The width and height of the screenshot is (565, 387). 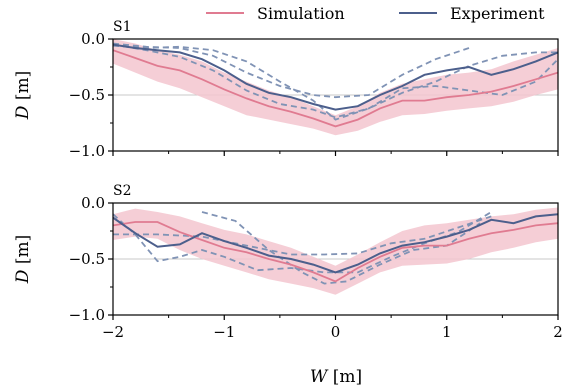 What do you see at coordinates (301, 13) in the screenshot?
I see `legend-label-simulation: Simulation` at bounding box center [301, 13].